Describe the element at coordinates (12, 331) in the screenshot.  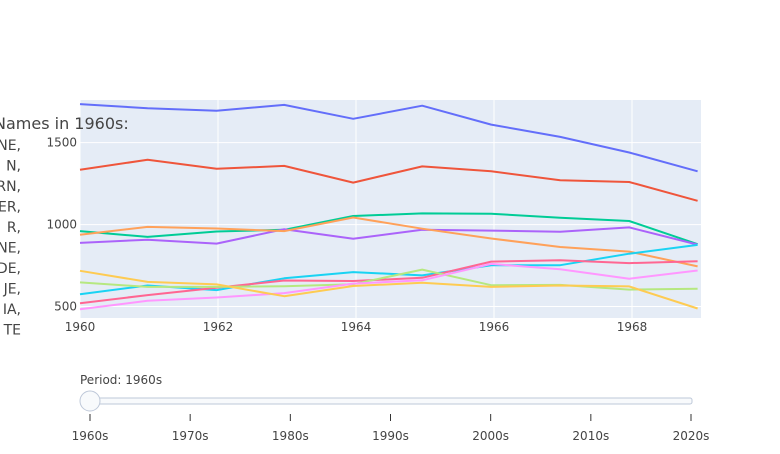
I see `legend-item: TE` at that location.